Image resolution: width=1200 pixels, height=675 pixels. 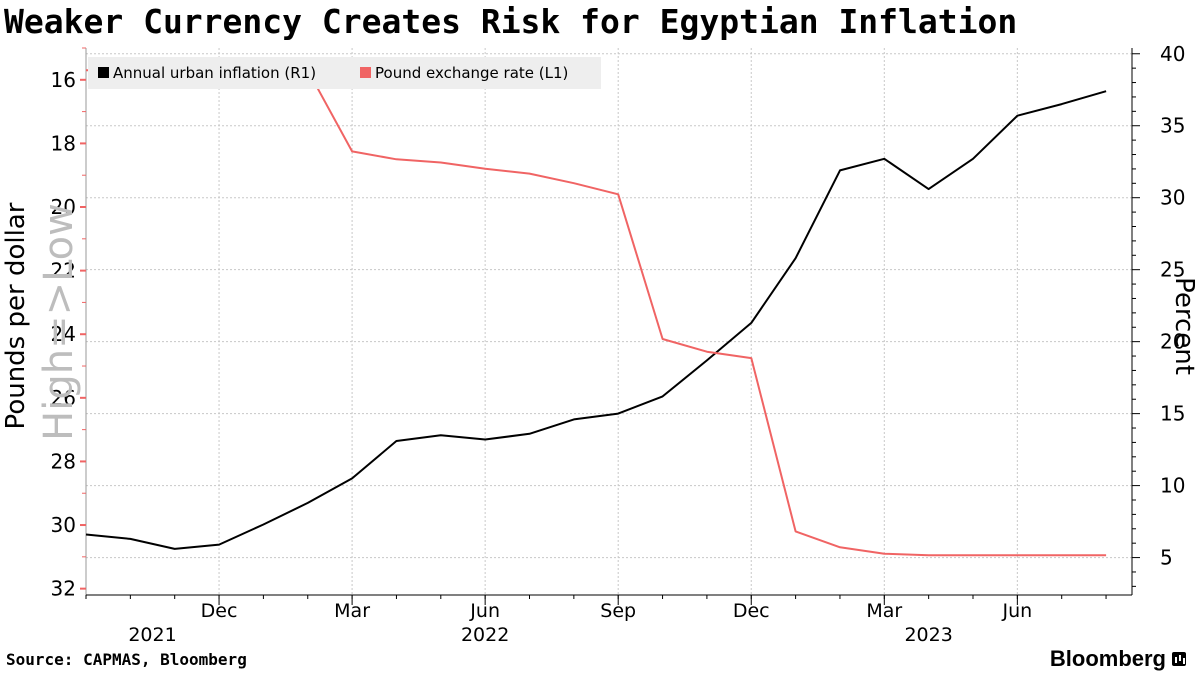 I want to click on left-tick-label: 24, so click(x=63, y=334).